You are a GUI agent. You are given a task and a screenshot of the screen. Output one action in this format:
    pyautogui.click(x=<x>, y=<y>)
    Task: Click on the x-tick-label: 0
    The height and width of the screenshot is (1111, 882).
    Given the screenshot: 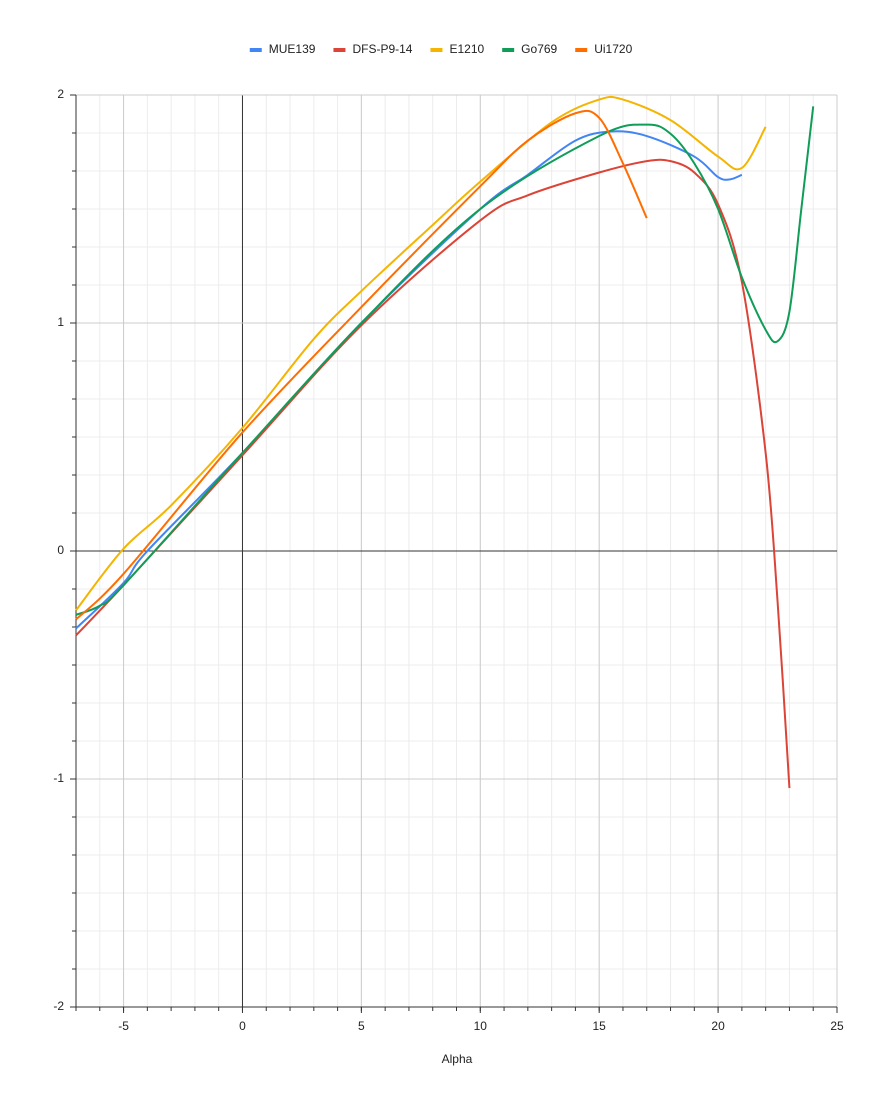 What is the action you would take?
    pyautogui.click(x=242, y=1026)
    